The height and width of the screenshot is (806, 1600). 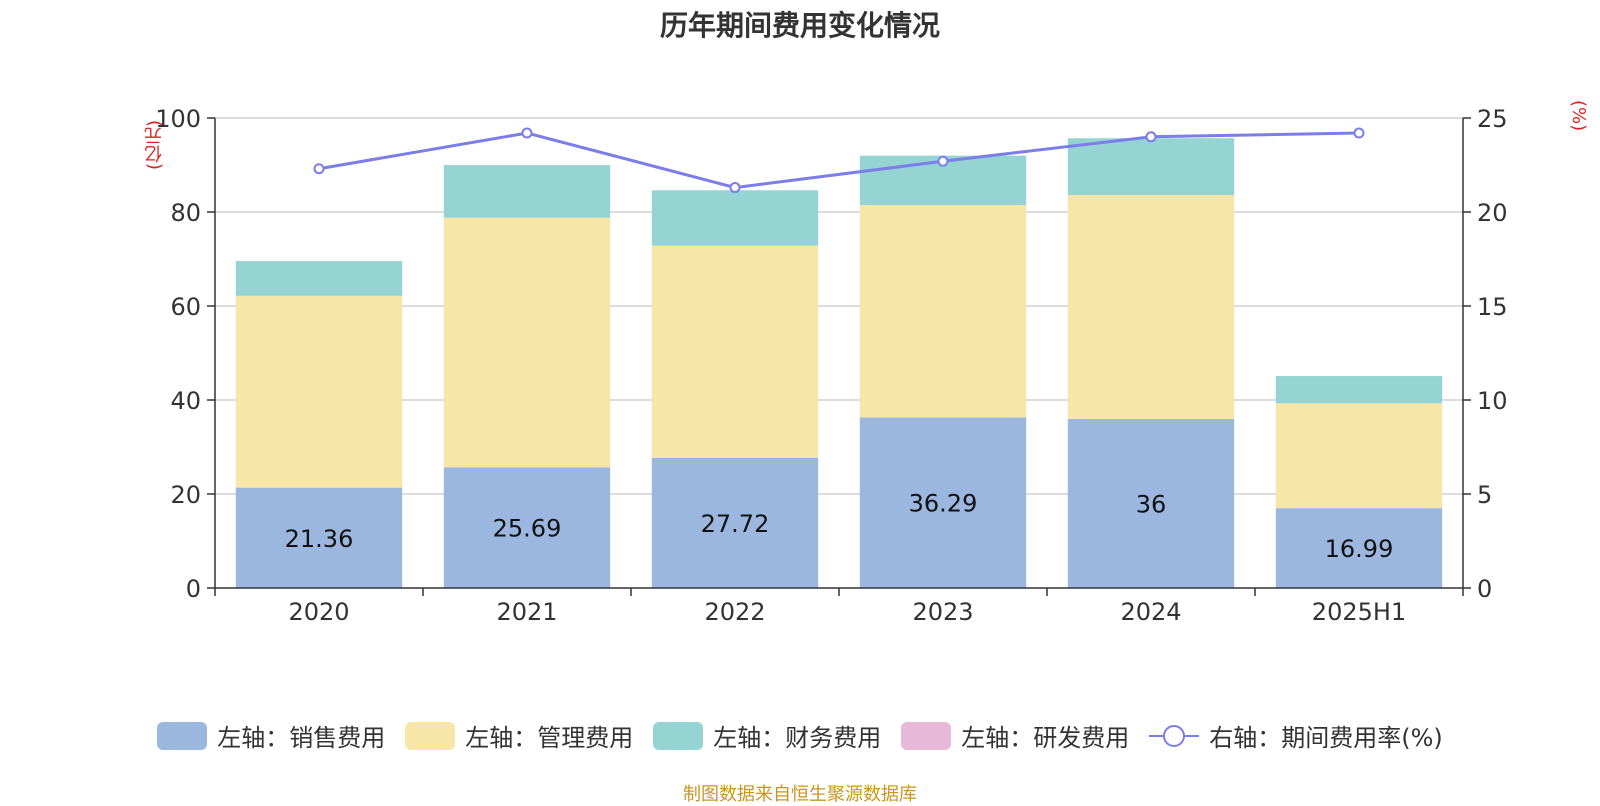 I want to click on chart-title: 历年期间费用变化情况, so click(x=799, y=25).